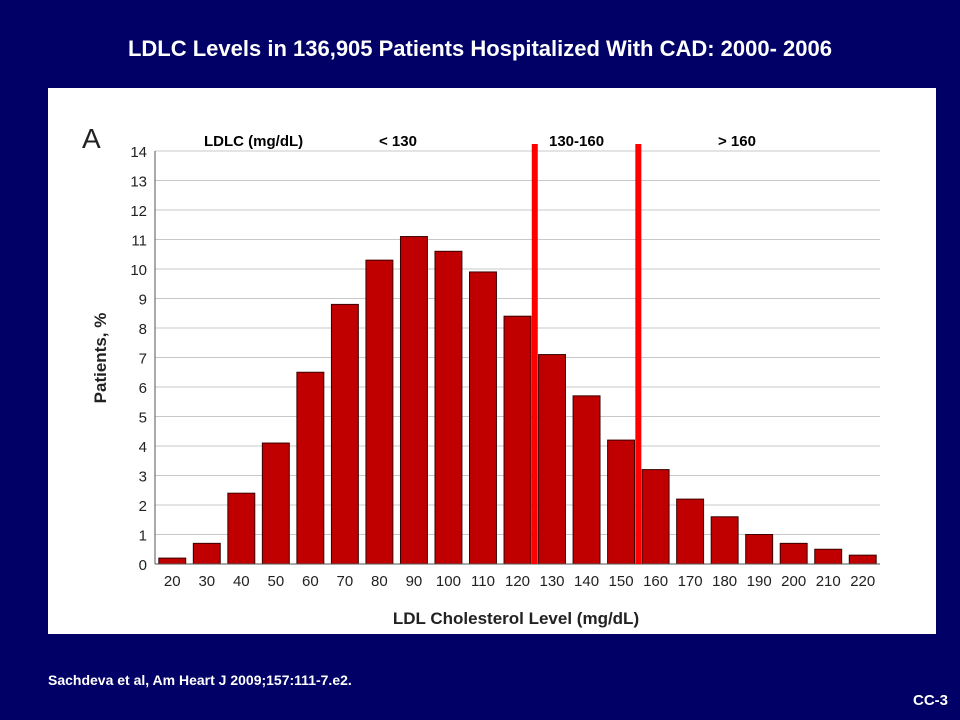  What do you see at coordinates (621, 581) in the screenshot?
I see `x-tick-label: 150` at bounding box center [621, 581].